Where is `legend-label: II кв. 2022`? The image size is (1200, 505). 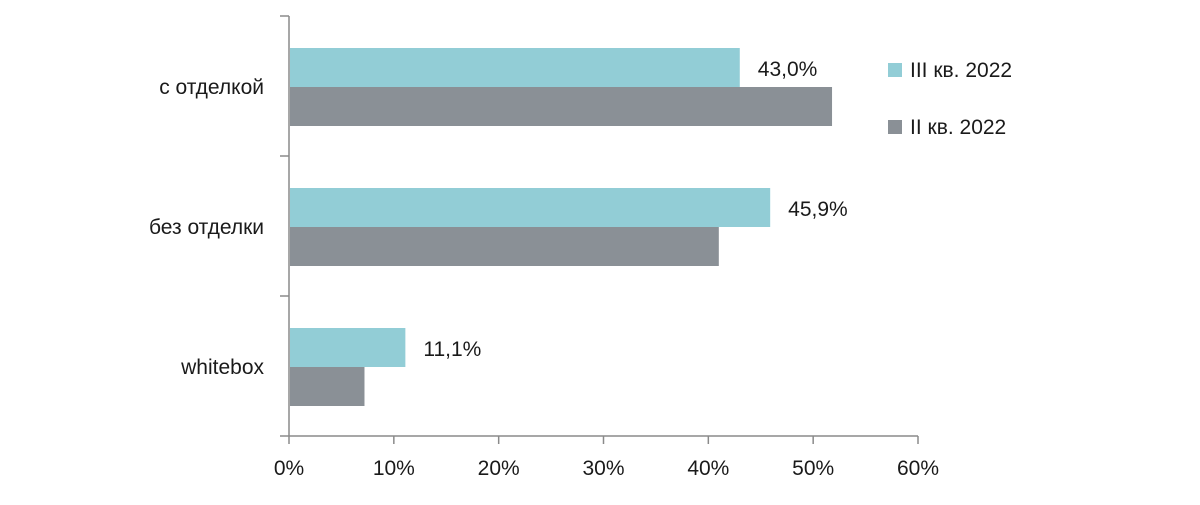 legend-label: II кв. 2022 is located at coordinates (958, 127).